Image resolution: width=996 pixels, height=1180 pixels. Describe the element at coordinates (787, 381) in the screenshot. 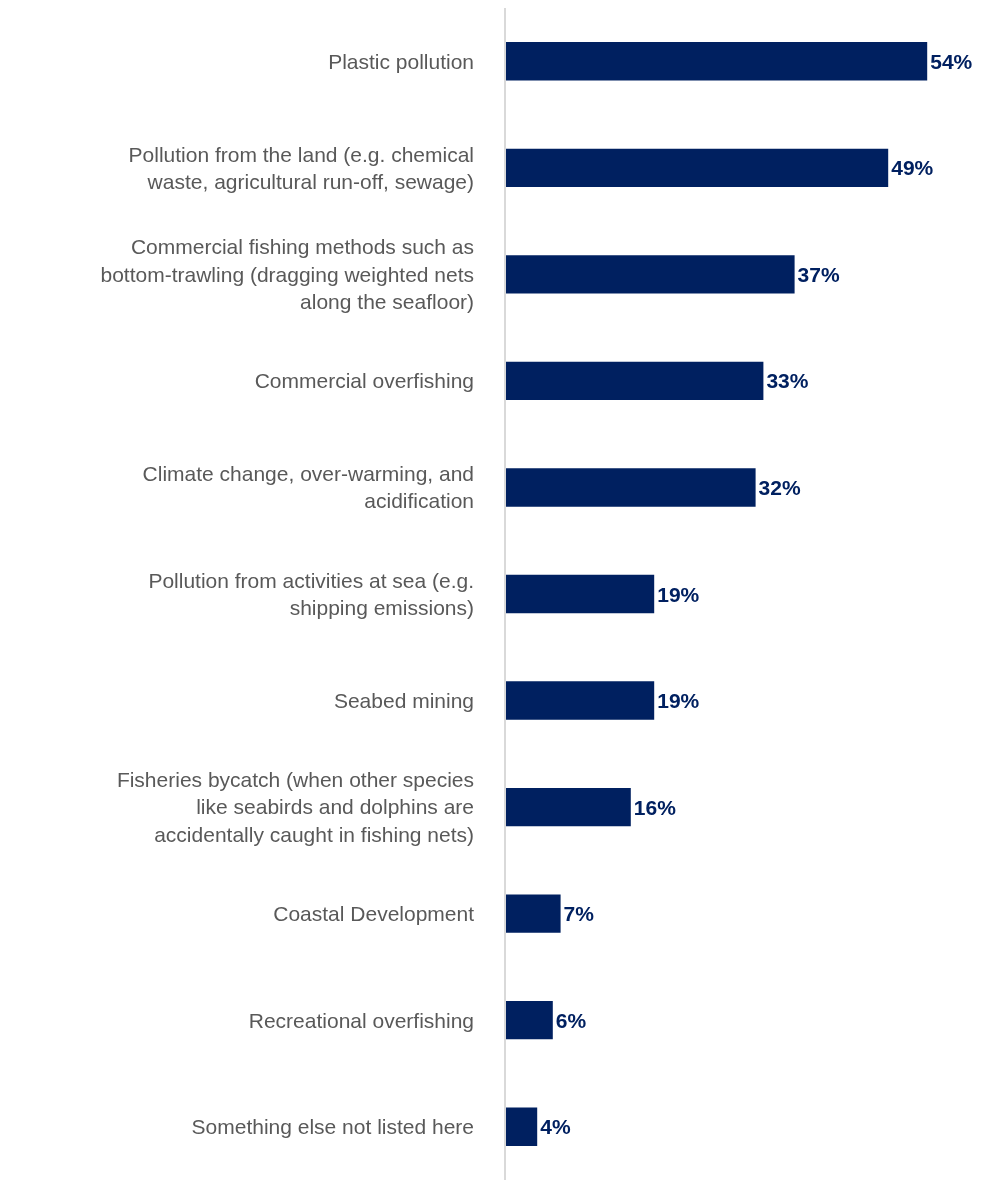

I see `data-label: 33%` at that location.